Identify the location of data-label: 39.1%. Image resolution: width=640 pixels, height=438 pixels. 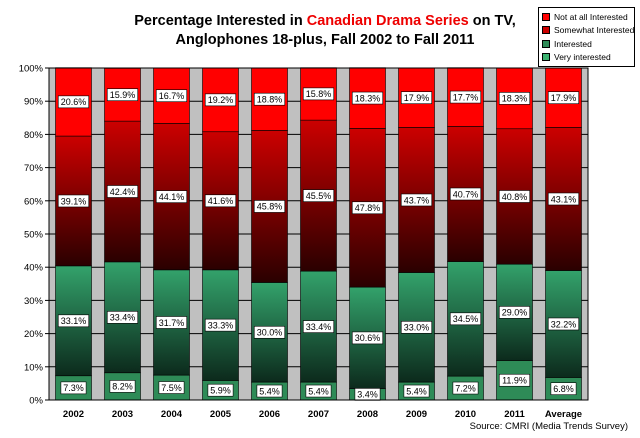
(74, 201).